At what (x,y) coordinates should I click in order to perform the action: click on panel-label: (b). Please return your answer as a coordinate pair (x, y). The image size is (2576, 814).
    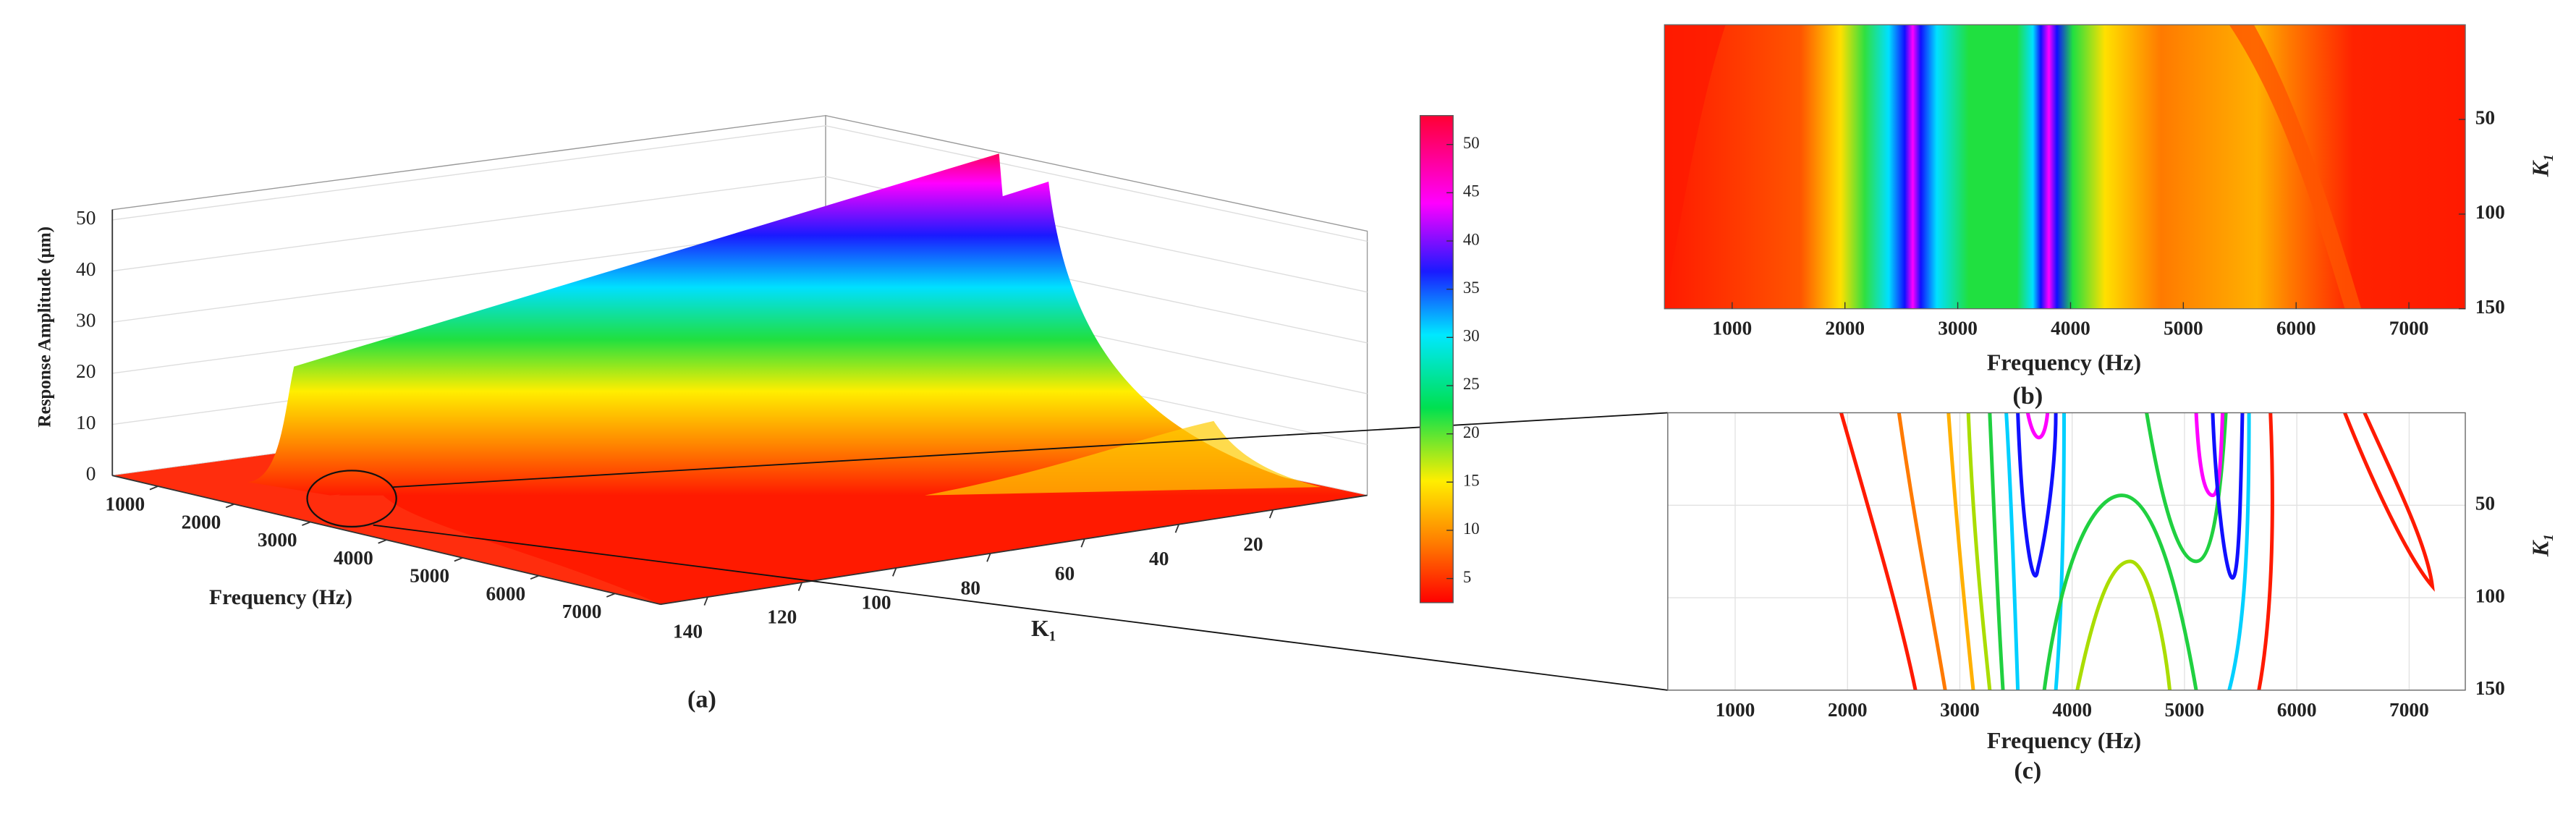
    Looking at the image, I should click on (2027, 396).